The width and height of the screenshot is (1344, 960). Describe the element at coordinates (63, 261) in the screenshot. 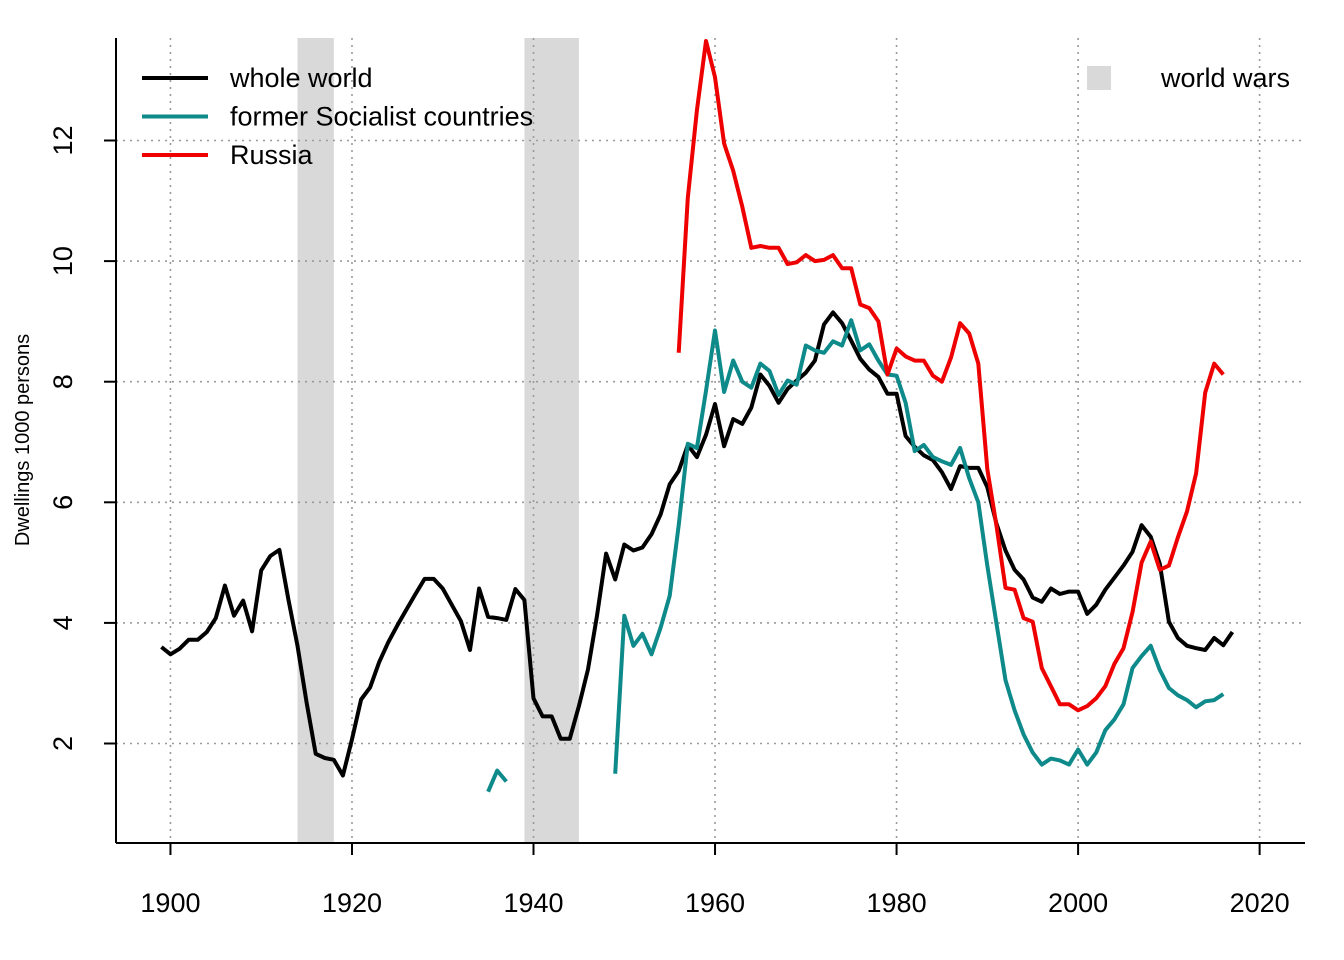

I see `y-tick-label-10: 10` at that location.